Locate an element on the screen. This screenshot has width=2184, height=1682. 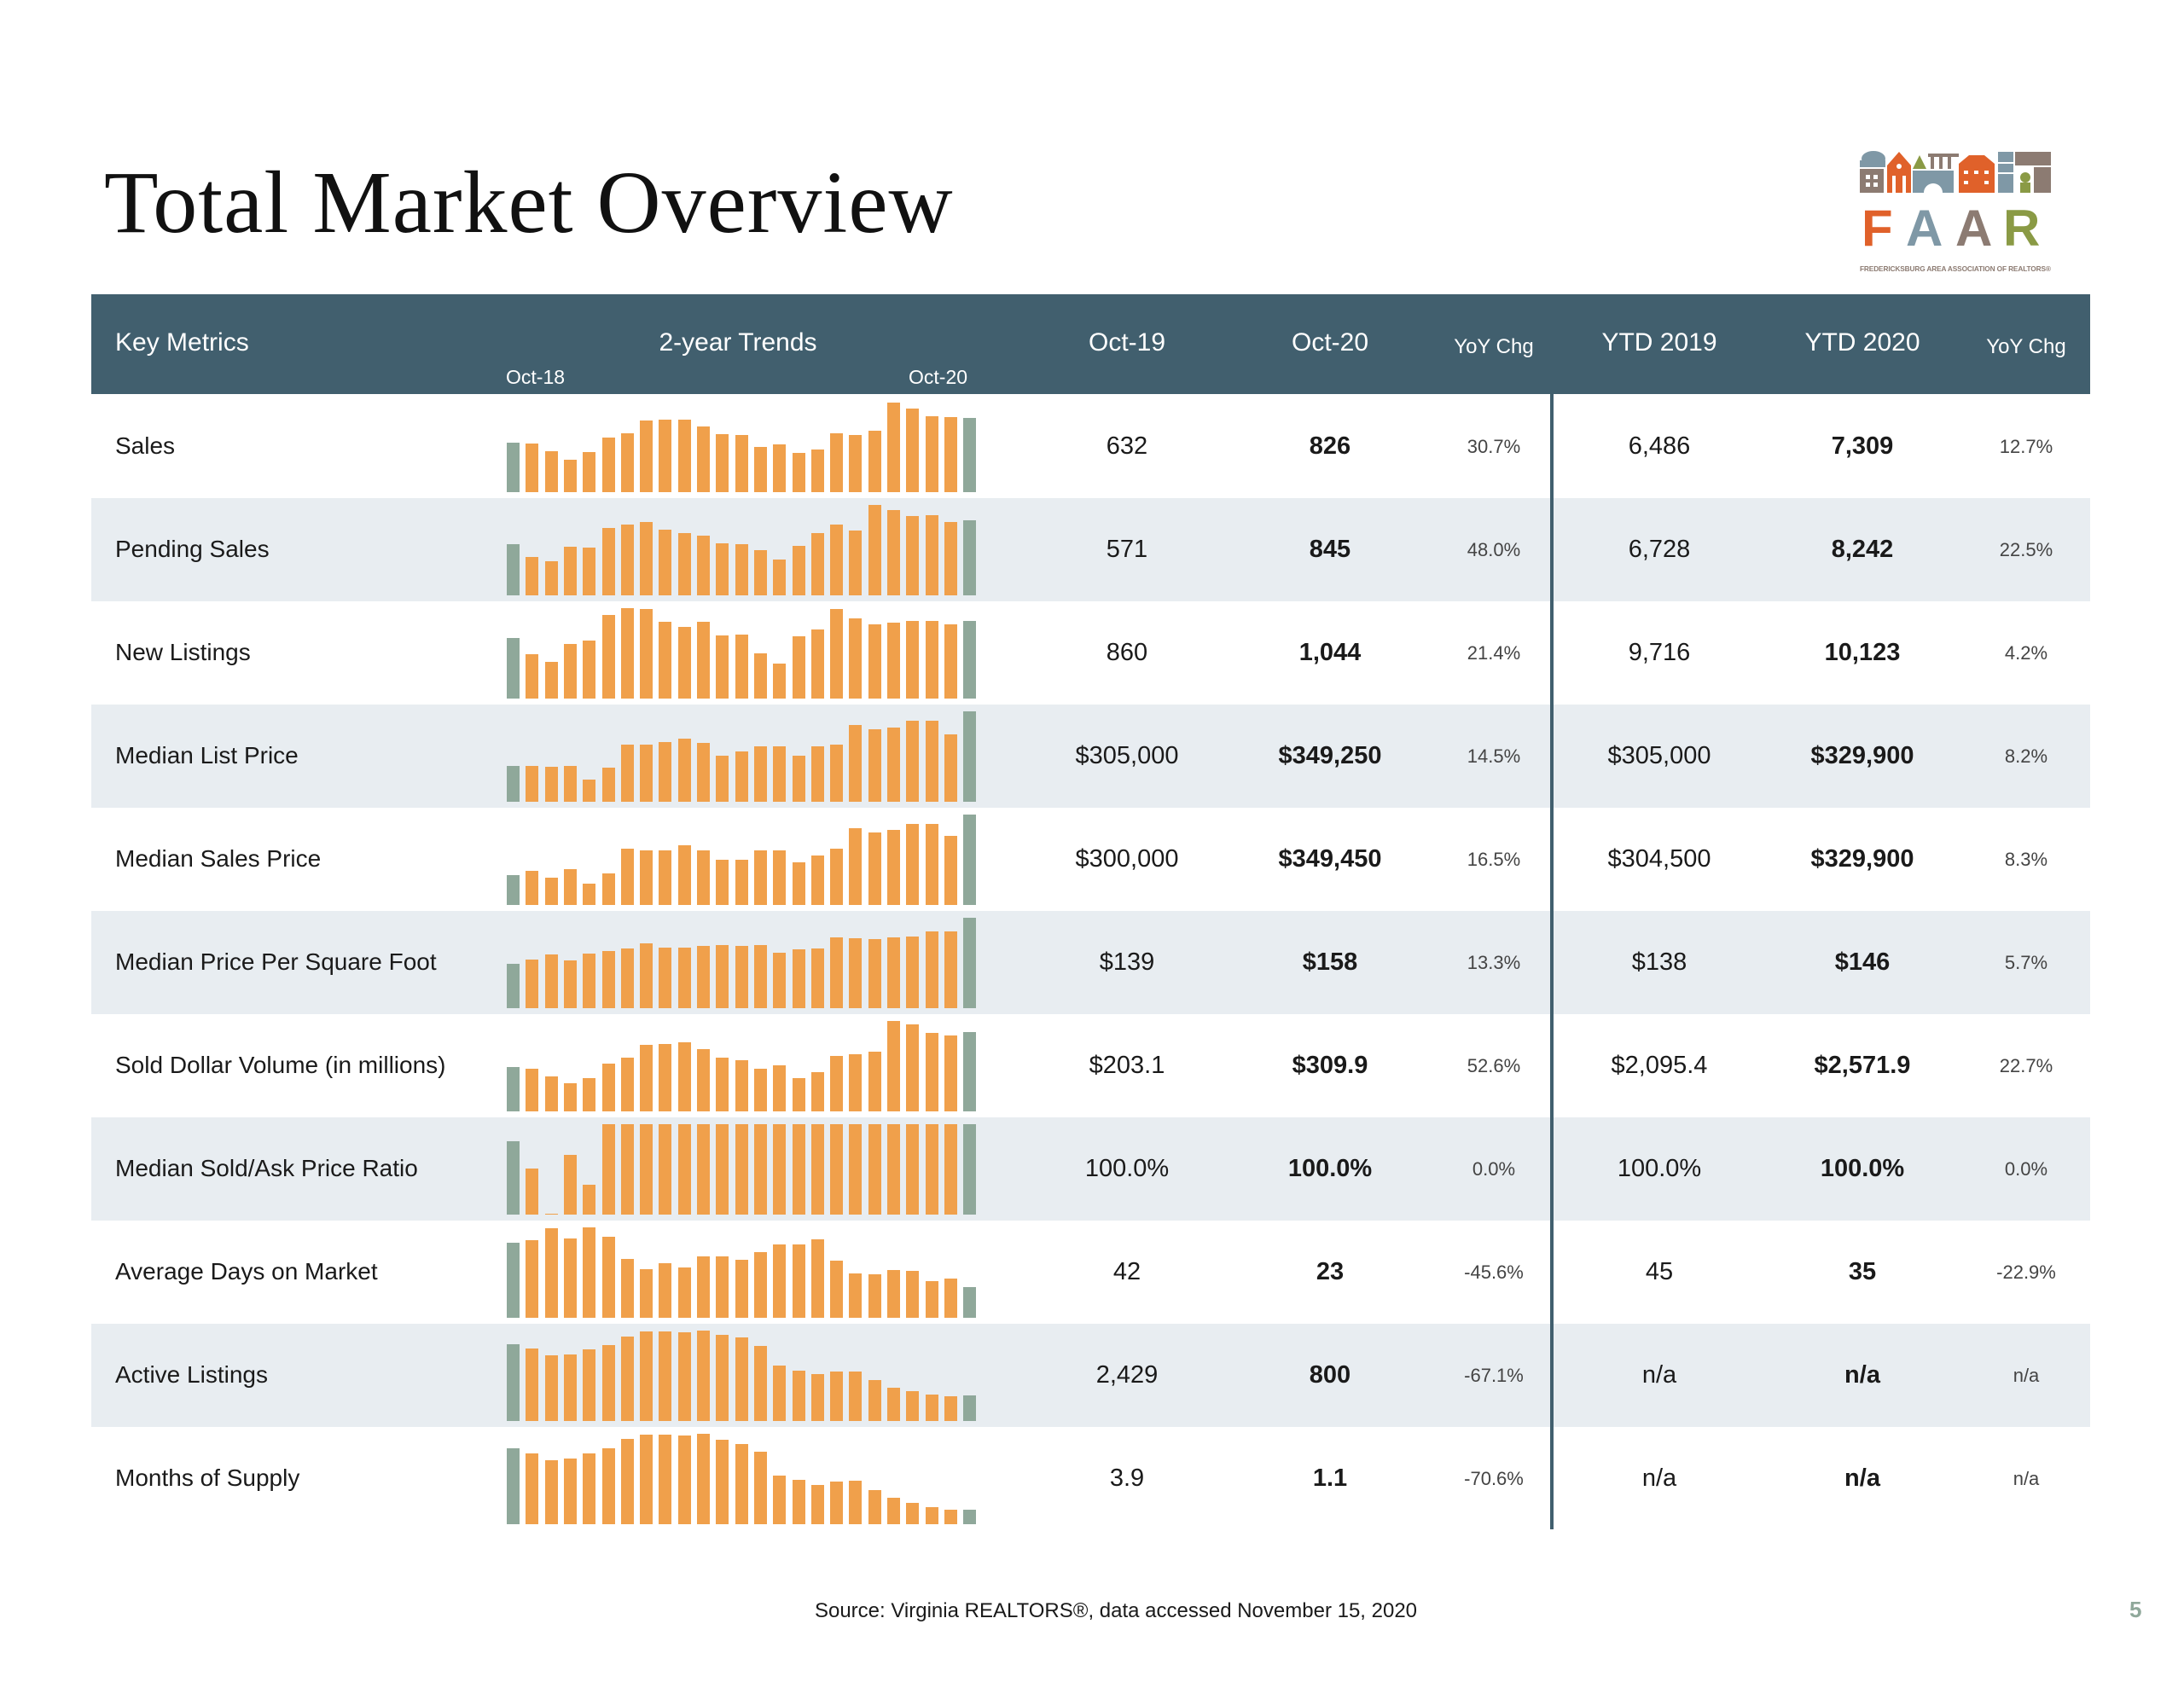
header-oct20: Oct-20 is located at coordinates (1330, 342).